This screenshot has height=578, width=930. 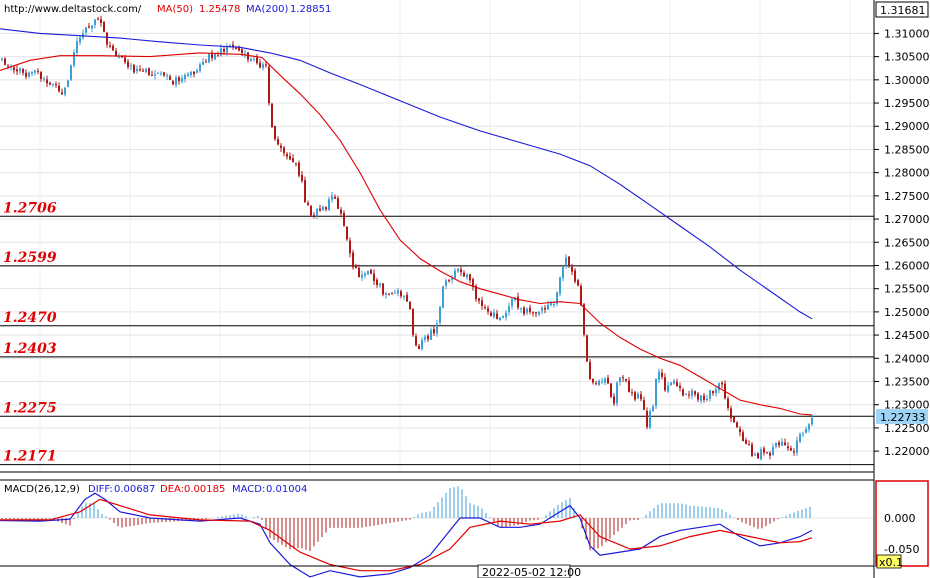 What do you see at coordinates (100, 489) in the screenshot?
I see `macd-diff-label: DIFF:` at bounding box center [100, 489].